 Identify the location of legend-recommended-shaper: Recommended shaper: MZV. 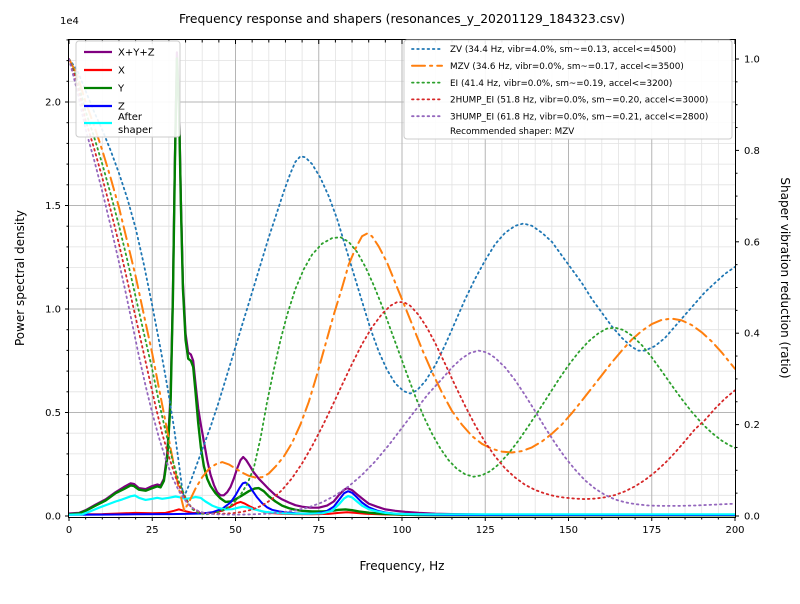
(512, 132).